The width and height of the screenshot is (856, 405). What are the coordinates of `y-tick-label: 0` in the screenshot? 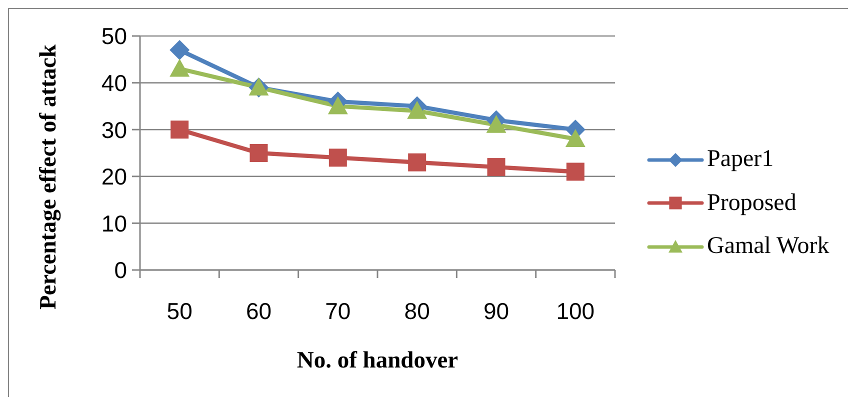 It's located at (120, 270).